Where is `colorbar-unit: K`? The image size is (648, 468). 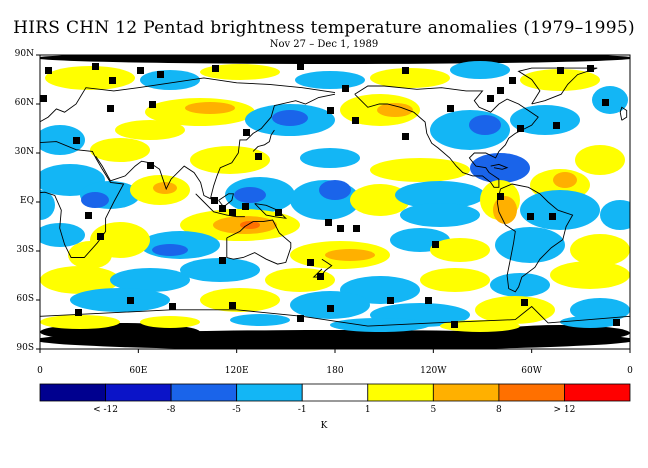
colorbar-unit: K is located at coordinates (324, 426).